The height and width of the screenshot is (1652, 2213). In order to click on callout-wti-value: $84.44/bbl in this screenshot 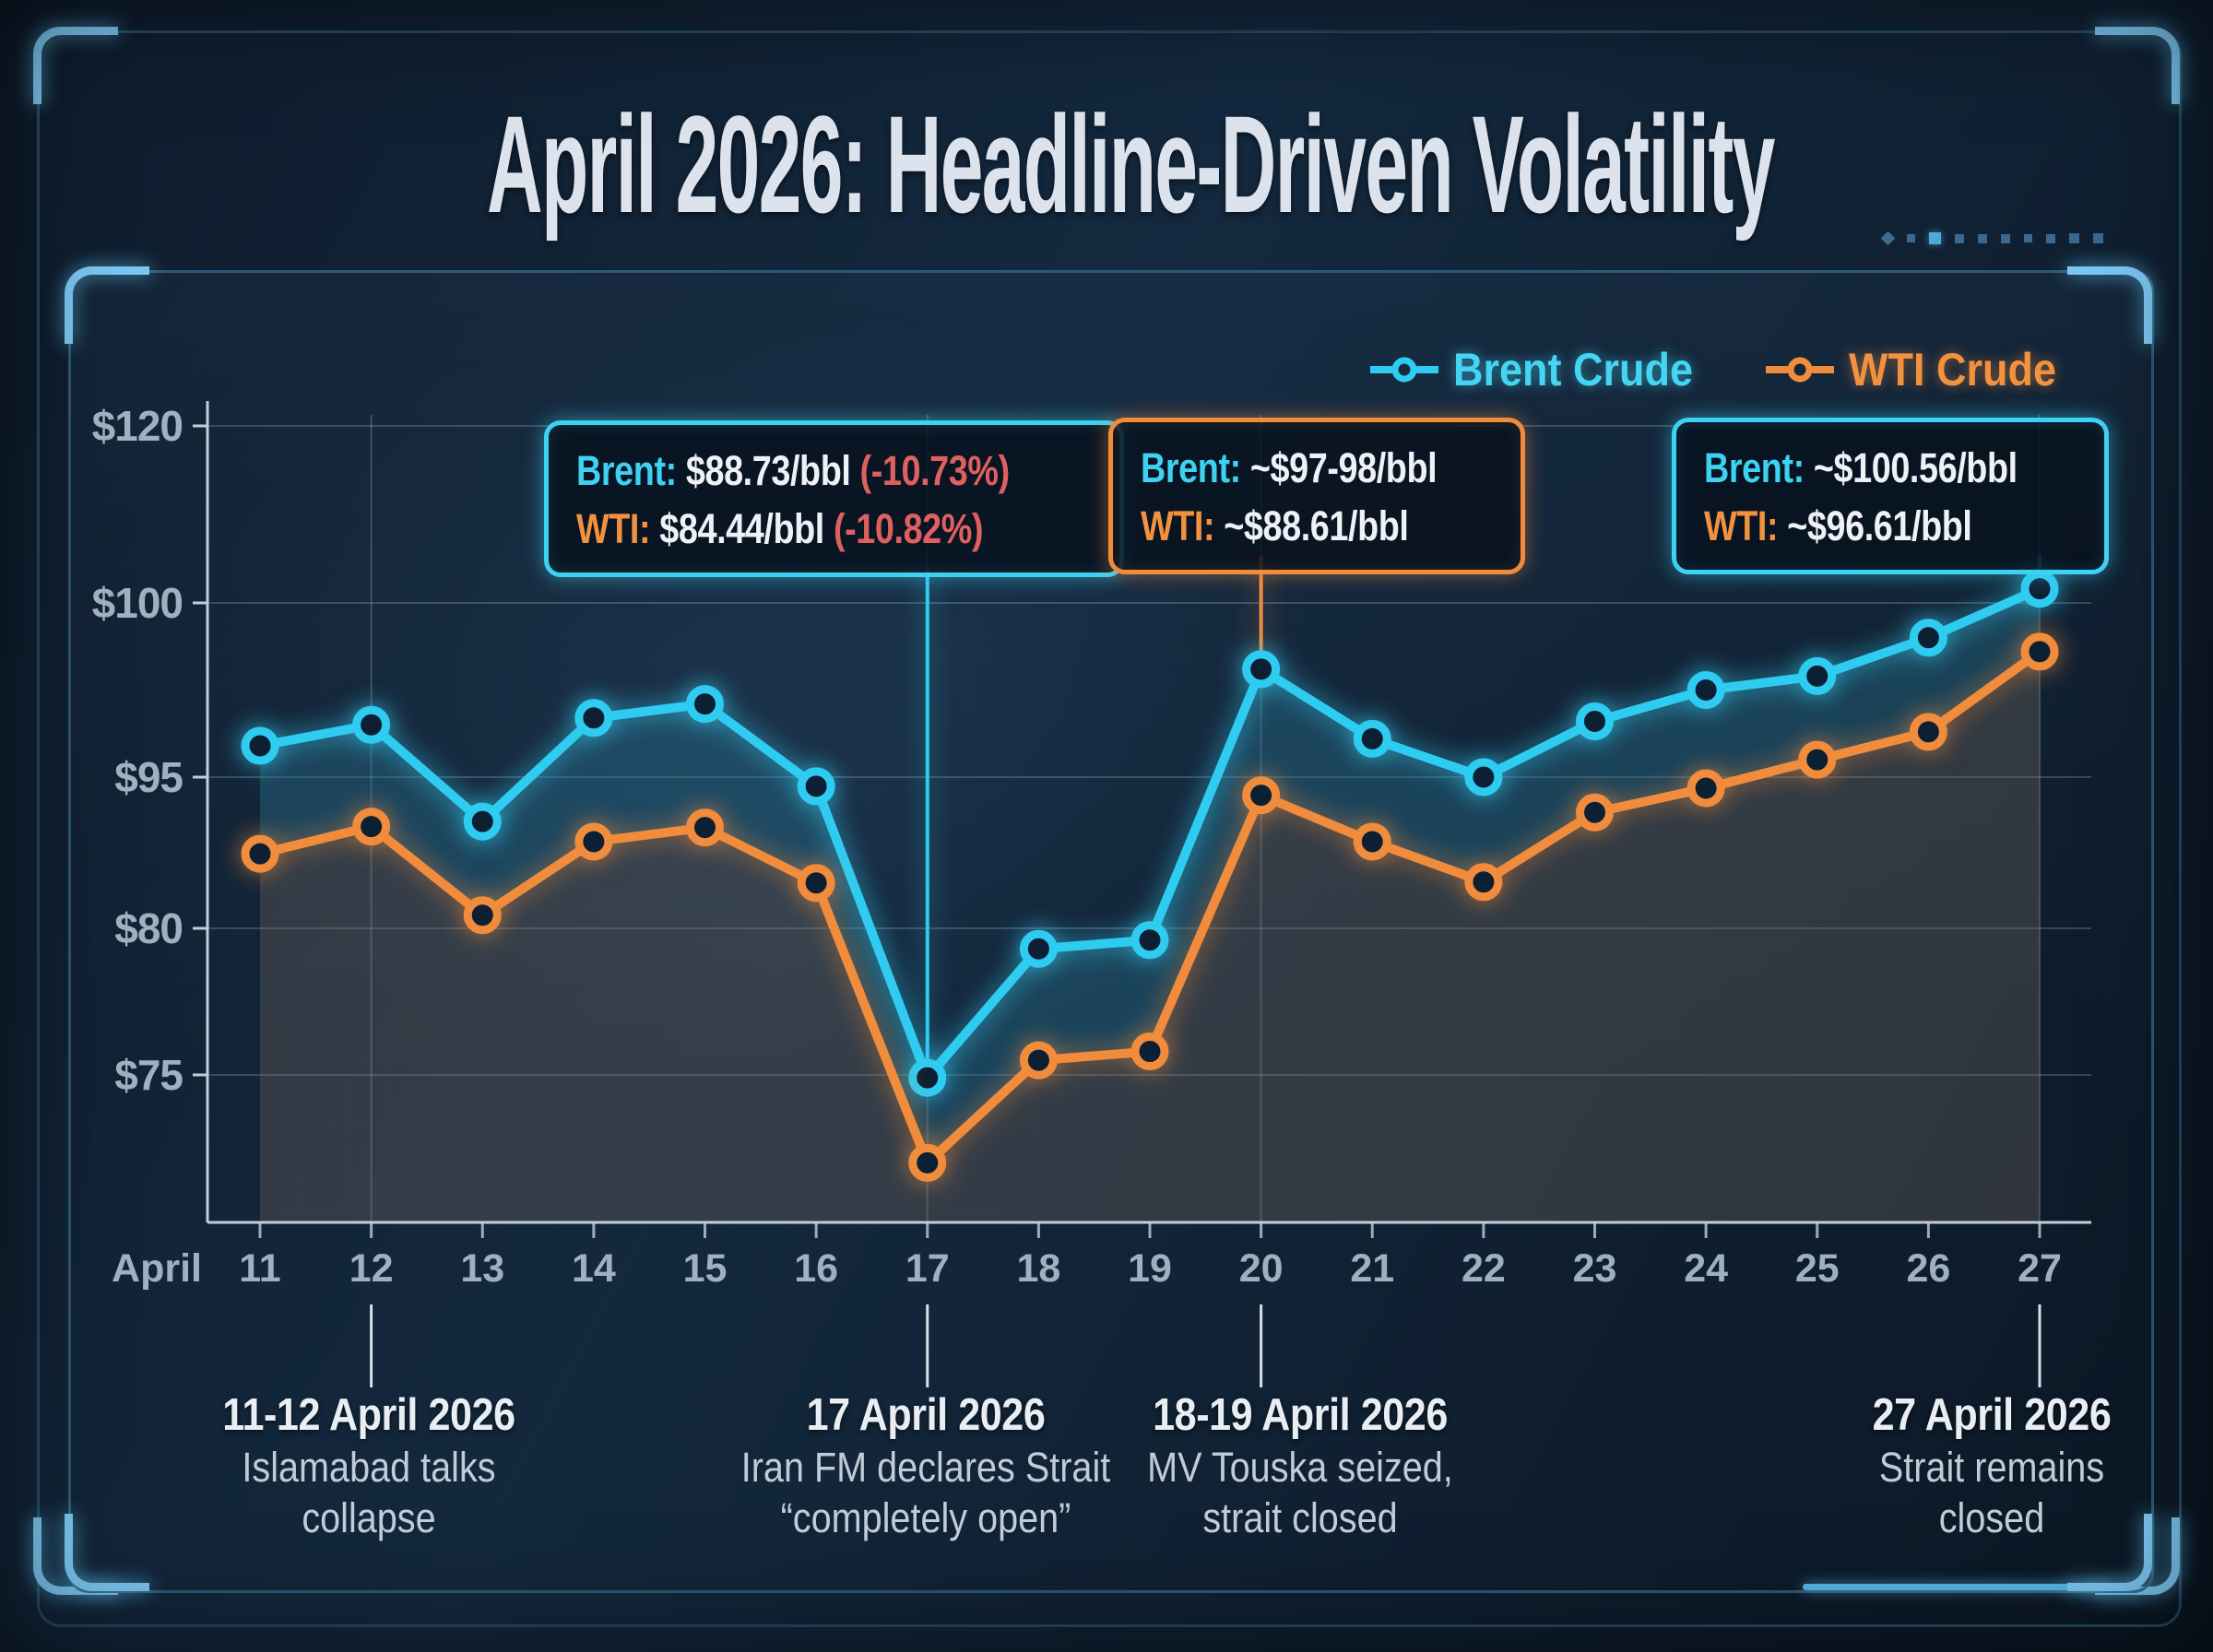, I will do `click(742, 528)`.